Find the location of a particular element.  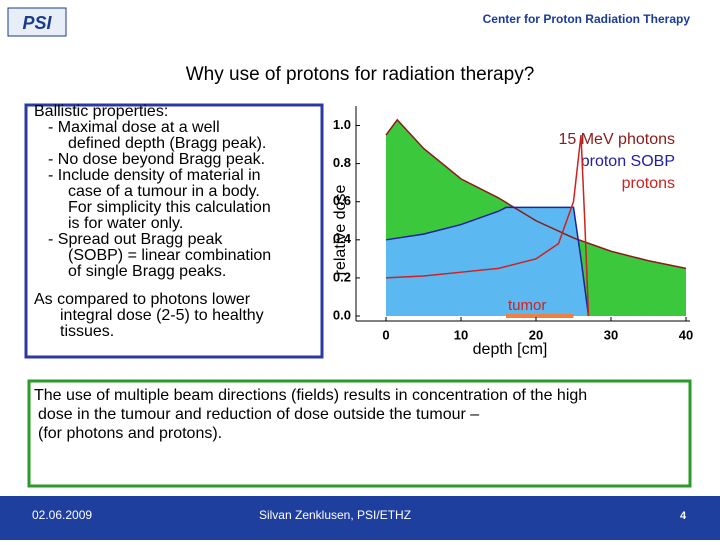

y-tick-label: 1.0 is located at coordinates (342, 124).